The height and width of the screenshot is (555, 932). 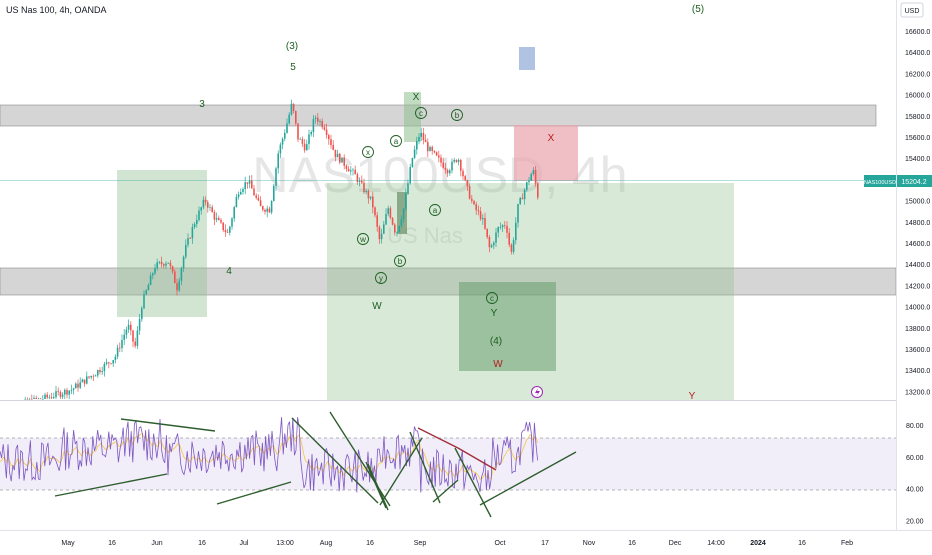 What do you see at coordinates (917, 265) in the screenshot?
I see `price-tick-label: 14400.0` at bounding box center [917, 265].